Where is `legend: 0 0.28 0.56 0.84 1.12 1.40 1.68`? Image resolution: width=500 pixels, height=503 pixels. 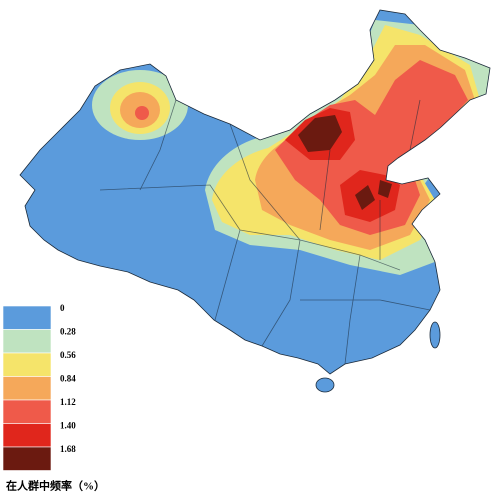
legend: 0 0.28 0.56 0.84 1.12 1.40 1.68 is located at coordinates (39, 387).